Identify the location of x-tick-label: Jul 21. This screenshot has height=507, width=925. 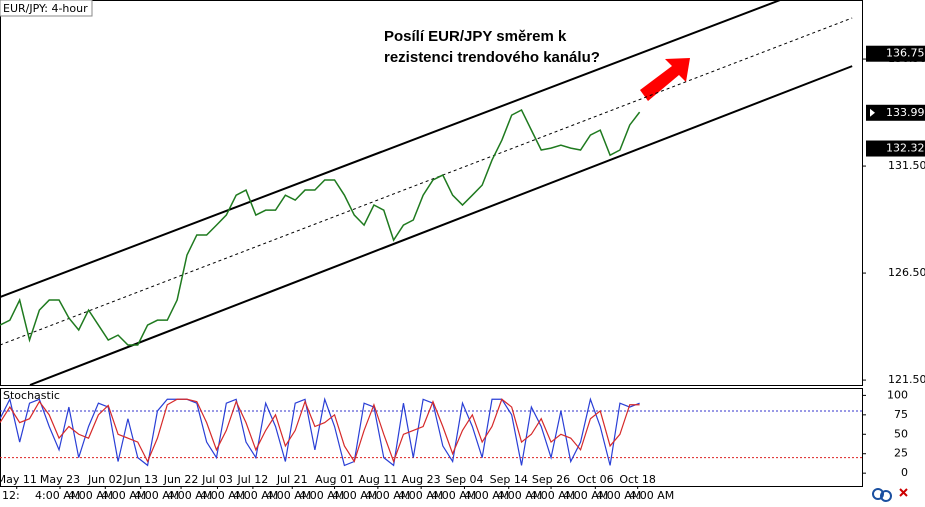
(292, 479).